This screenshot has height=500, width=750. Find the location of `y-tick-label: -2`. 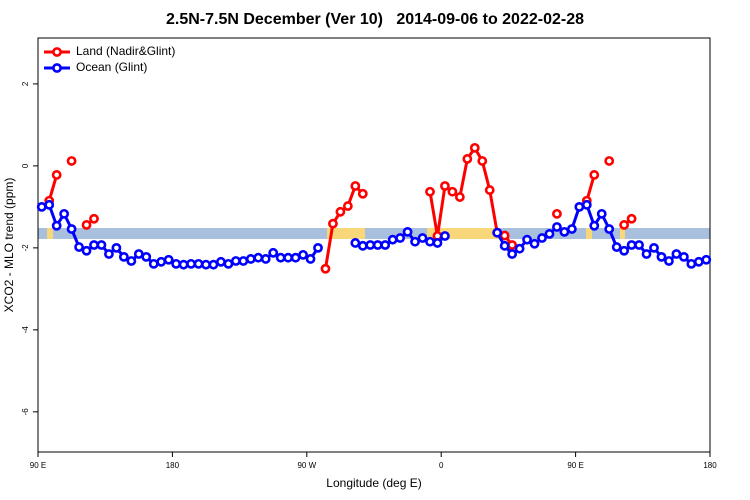

y-tick-label: -2 is located at coordinates (25, 248).